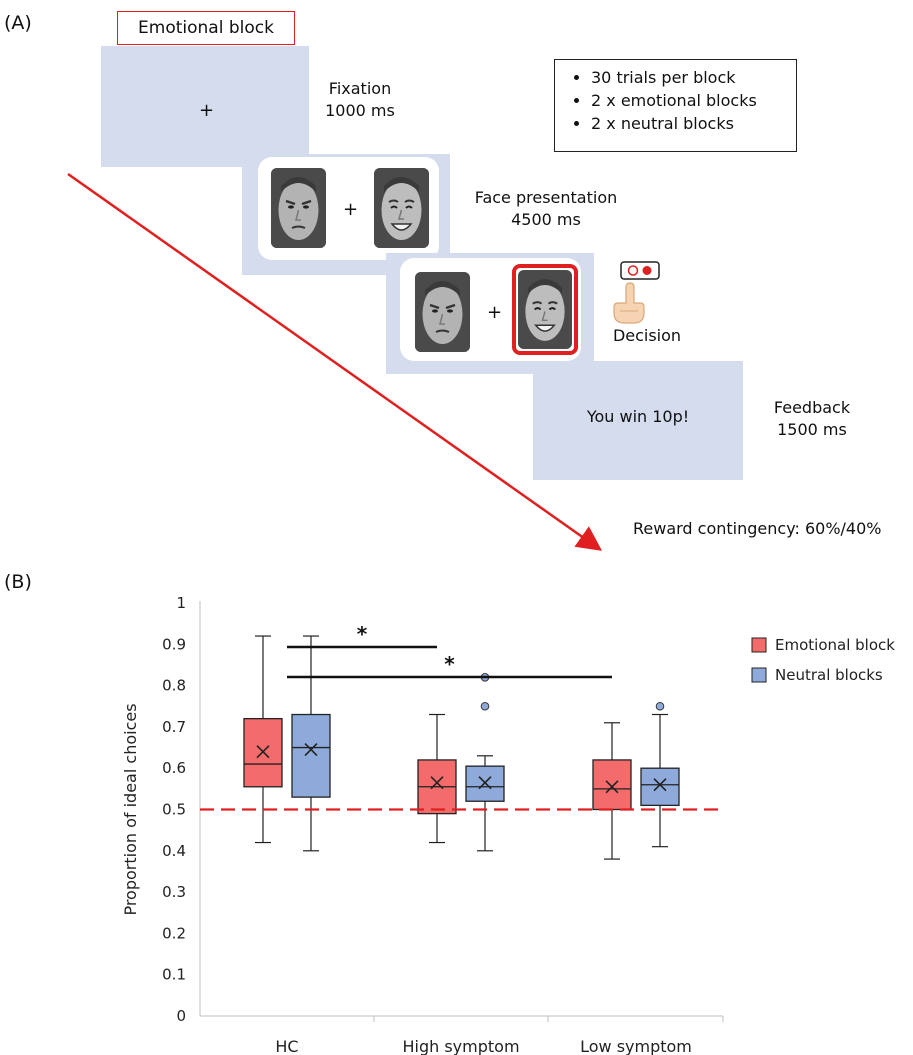 The height and width of the screenshot is (1055, 913). Describe the element at coordinates (174, 644) in the screenshot. I see `y-tick-label: 0.9` at that location.